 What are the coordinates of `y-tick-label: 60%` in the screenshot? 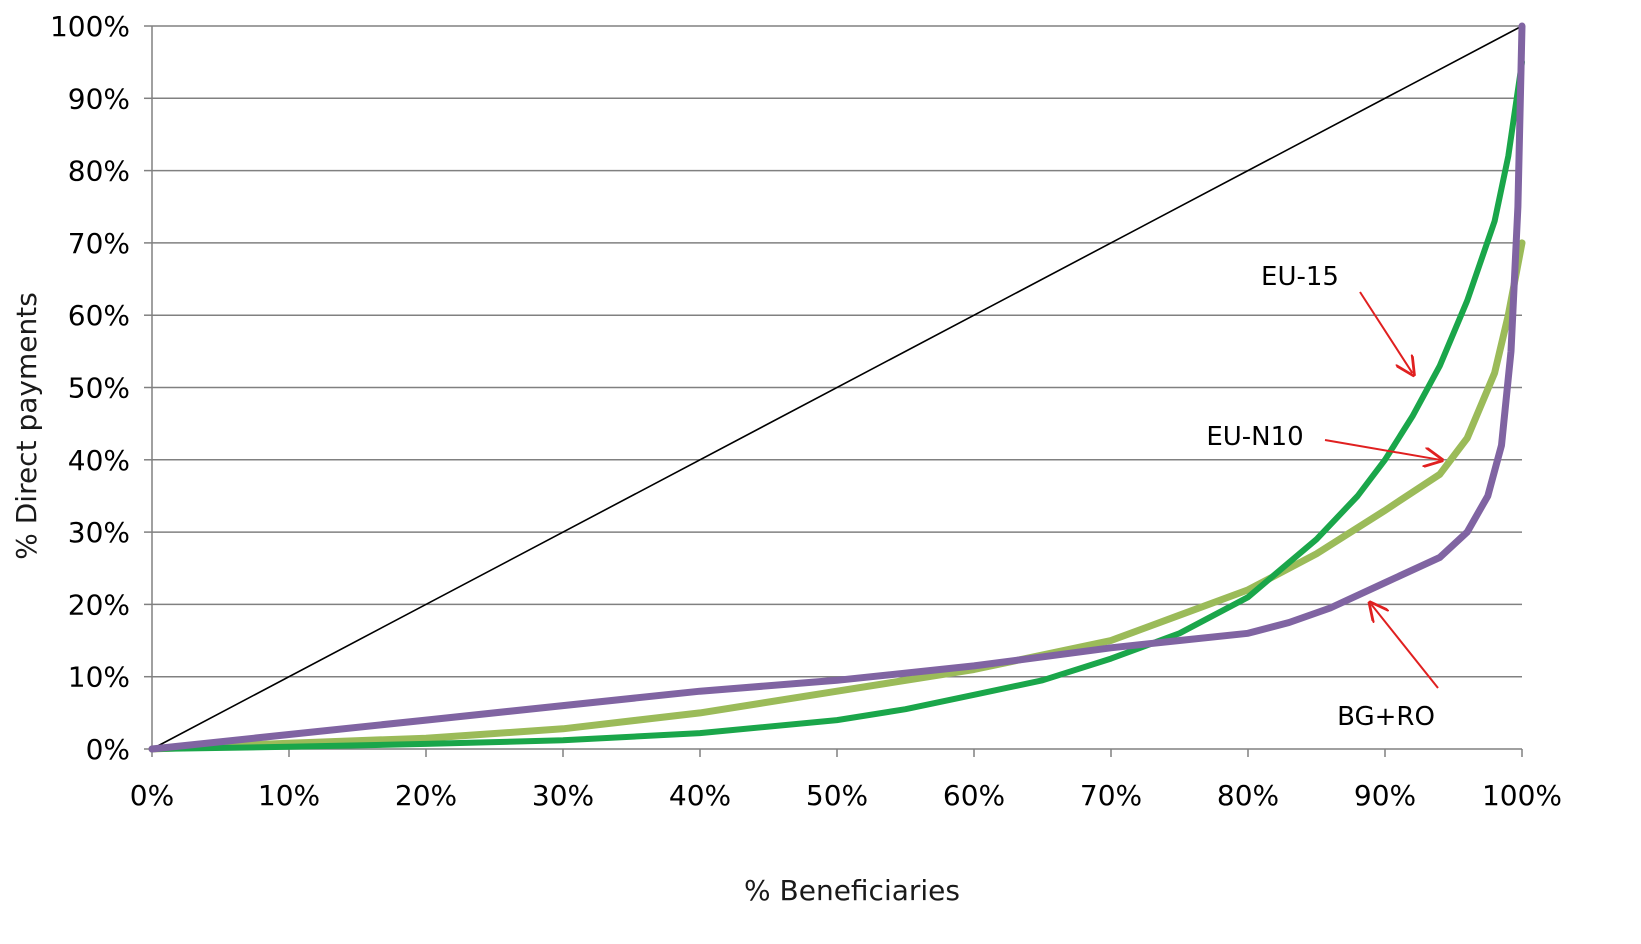 It's located at (99, 315).